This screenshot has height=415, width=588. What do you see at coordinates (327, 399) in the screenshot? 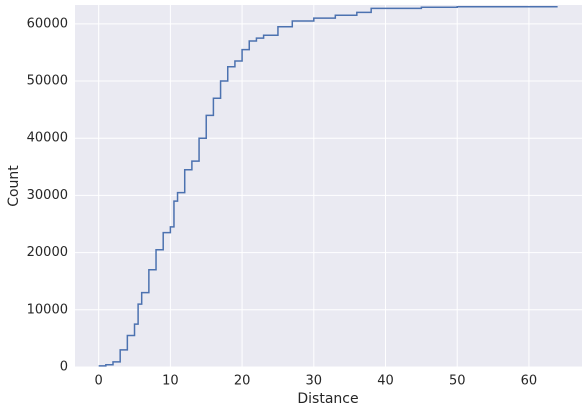
I see `x-axis-label: Distance` at bounding box center [327, 399].